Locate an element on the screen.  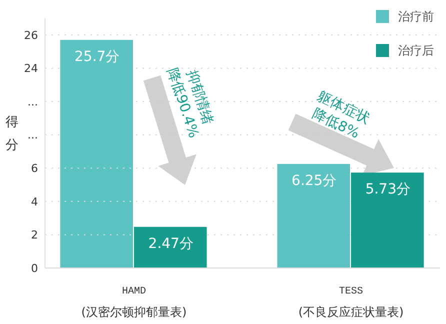
x-tick-label: HAMD (汉密尔顿抑郁量表) is located at coordinates (134, 303).